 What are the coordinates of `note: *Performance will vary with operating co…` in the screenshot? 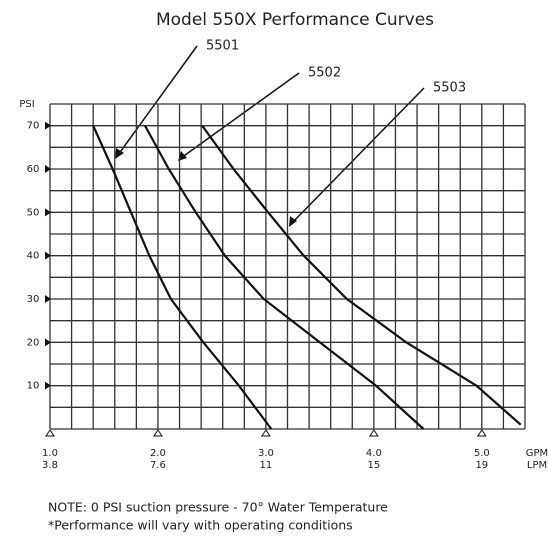 It's located at (200, 525).